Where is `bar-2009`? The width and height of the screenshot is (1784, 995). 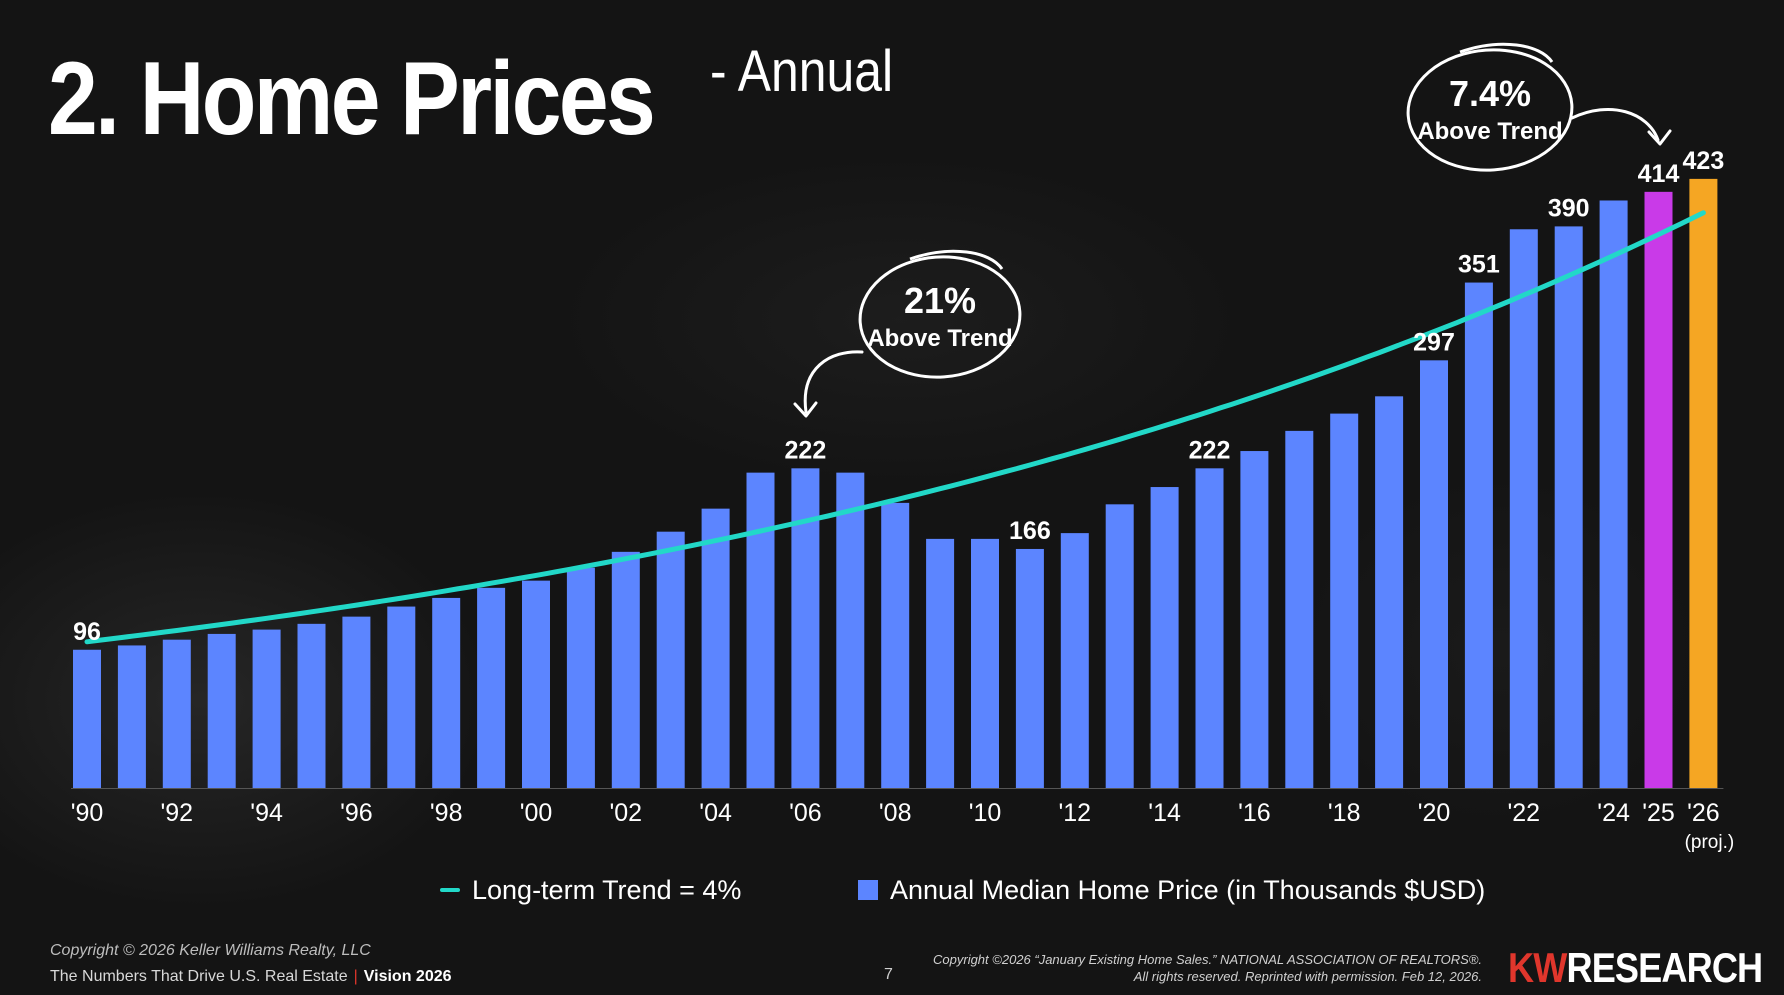
bar-2009 is located at coordinates (940, 663).